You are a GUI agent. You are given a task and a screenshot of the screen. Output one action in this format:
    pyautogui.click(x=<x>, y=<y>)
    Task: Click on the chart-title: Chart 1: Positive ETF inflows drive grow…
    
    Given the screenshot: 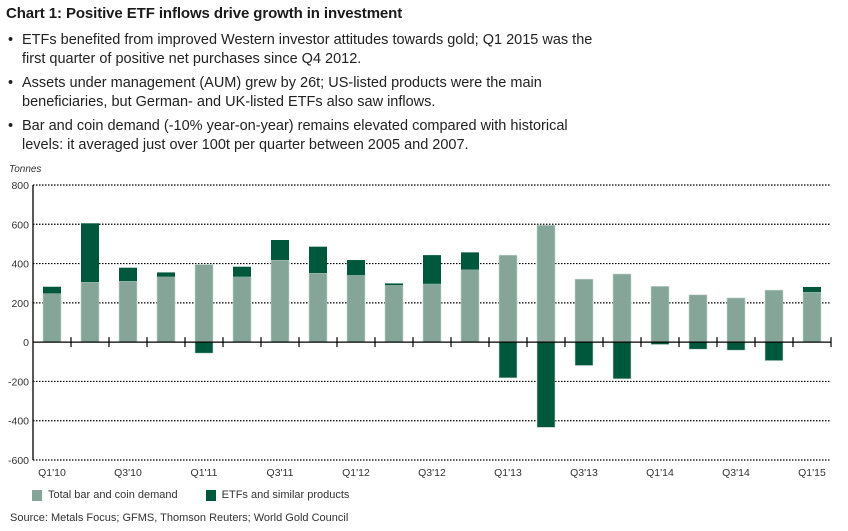 What is the action you would take?
    pyautogui.click(x=204, y=13)
    